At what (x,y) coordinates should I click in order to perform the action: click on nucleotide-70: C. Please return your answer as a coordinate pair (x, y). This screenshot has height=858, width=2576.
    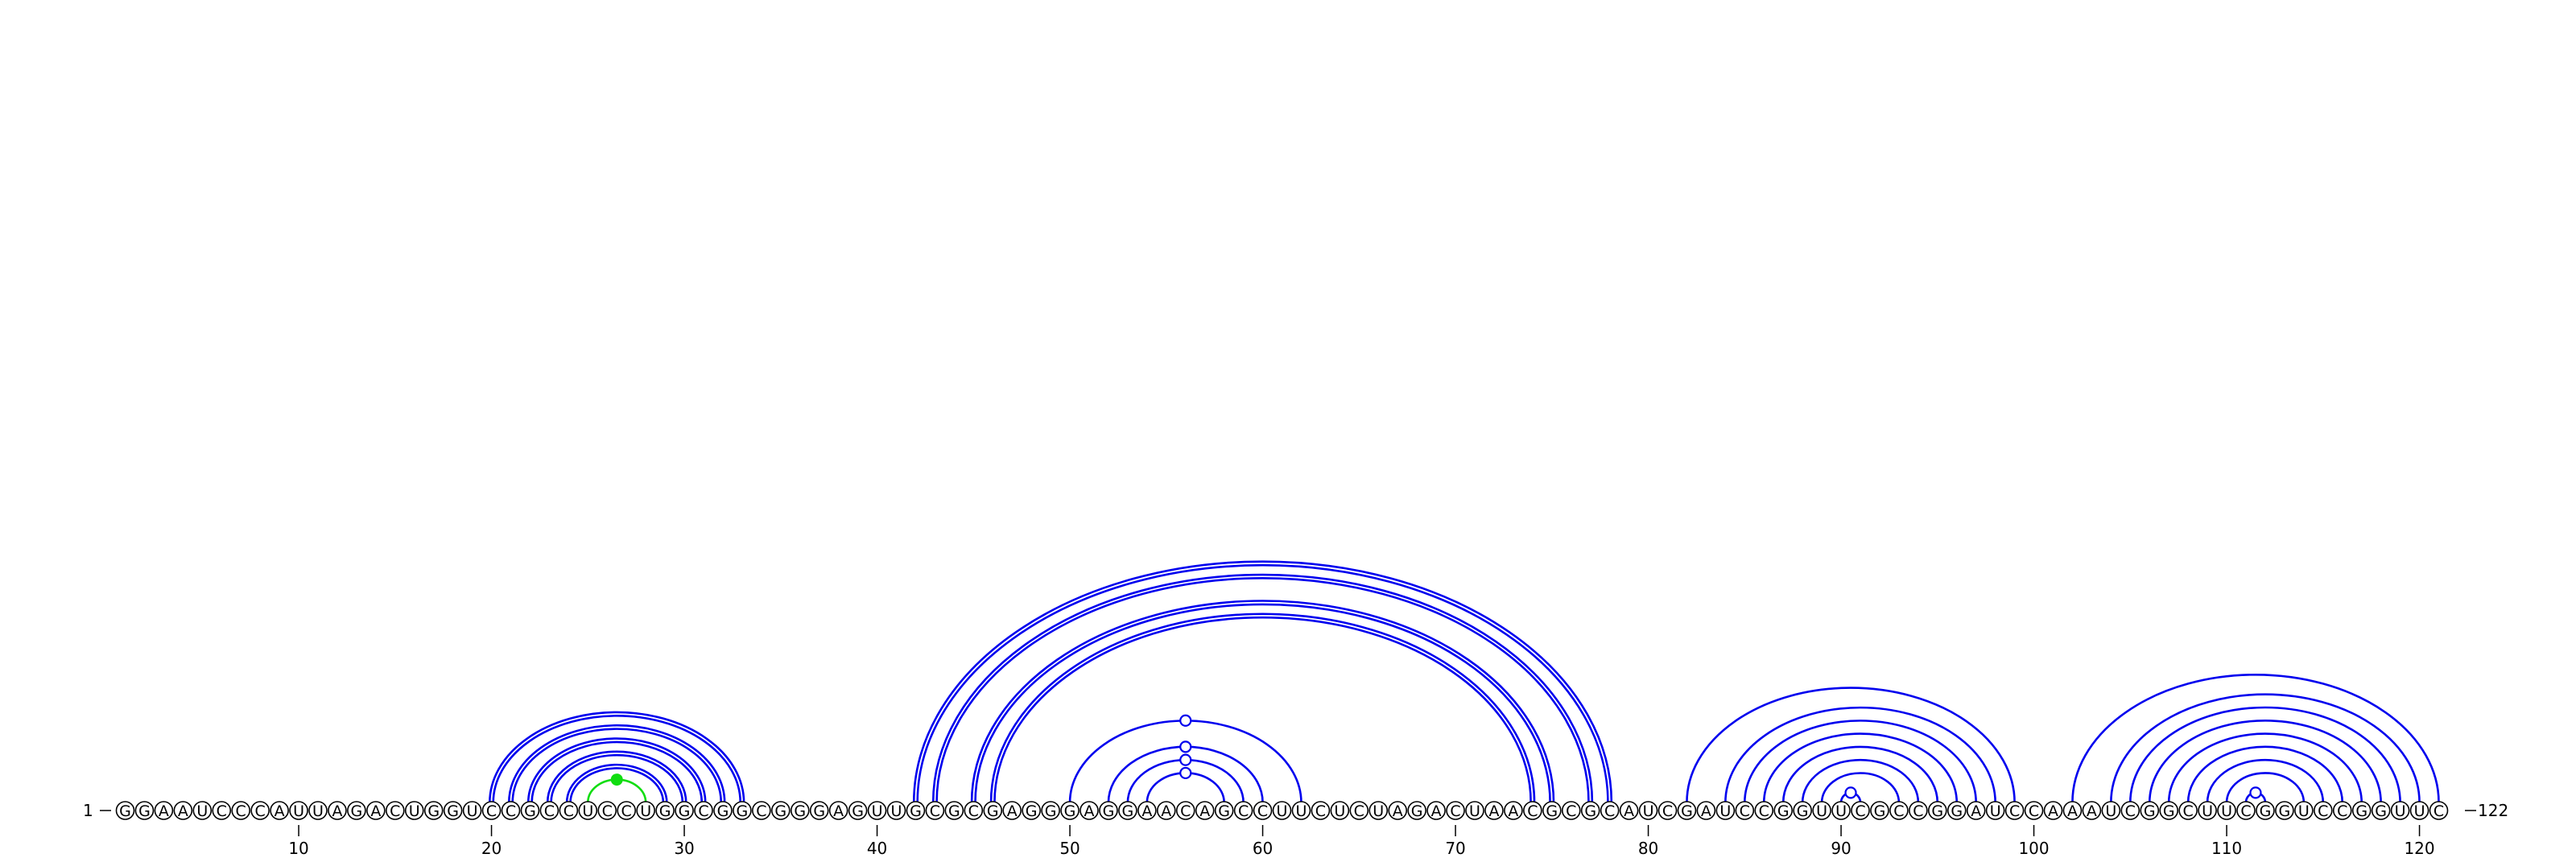
    Looking at the image, I should click on (1455, 811).